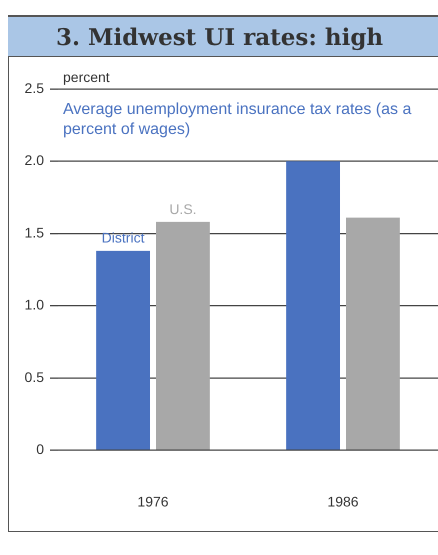 The height and width of the screenshot is (555, 438). What do you see at coordinates (183, 208) in the screenshot?
I see `series-label: U.S.` at bounding box center [183, 208].